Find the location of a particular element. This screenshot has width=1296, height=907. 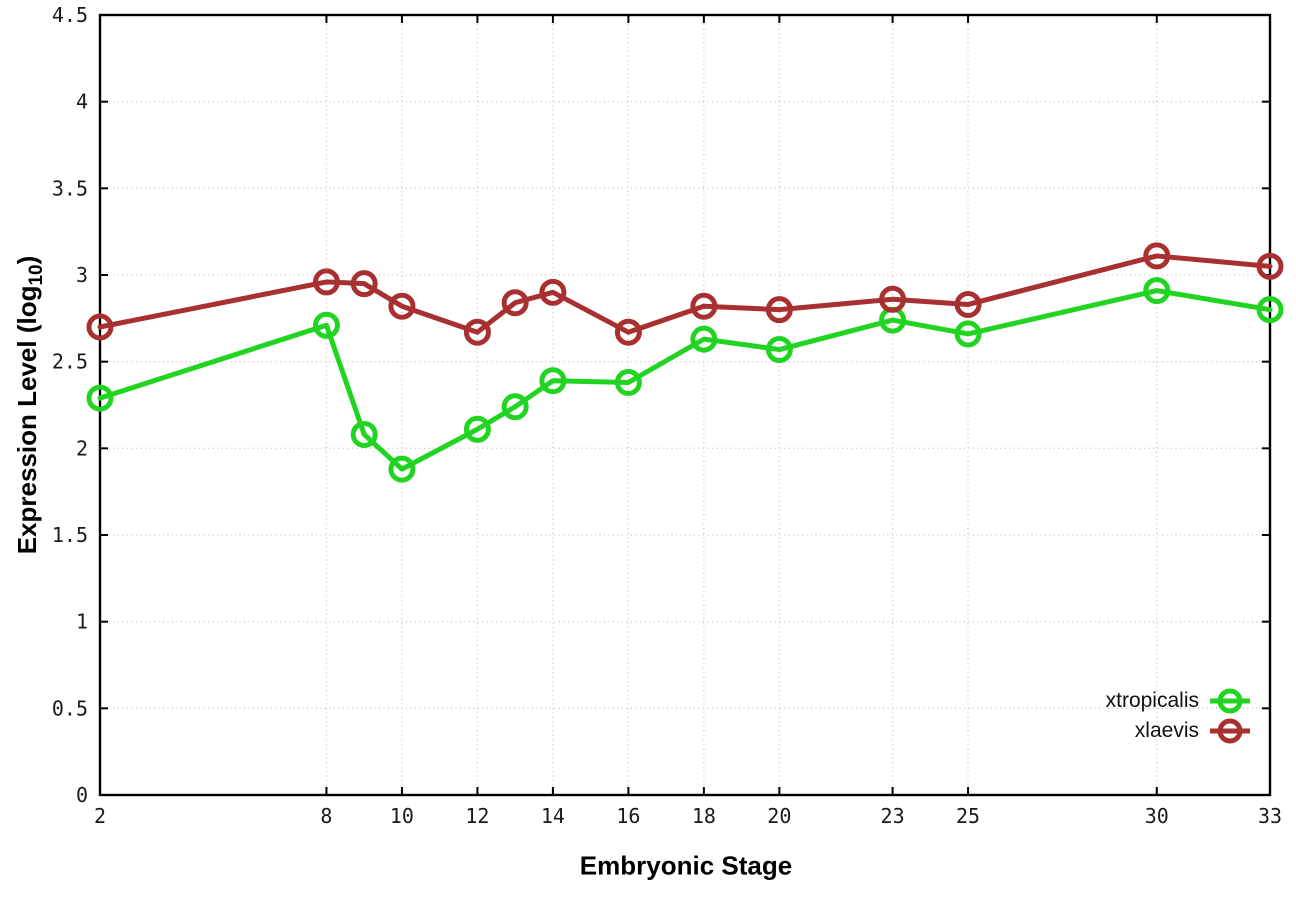

x-axis-title: Embryonic Stage is located at coordinates (686, 865).